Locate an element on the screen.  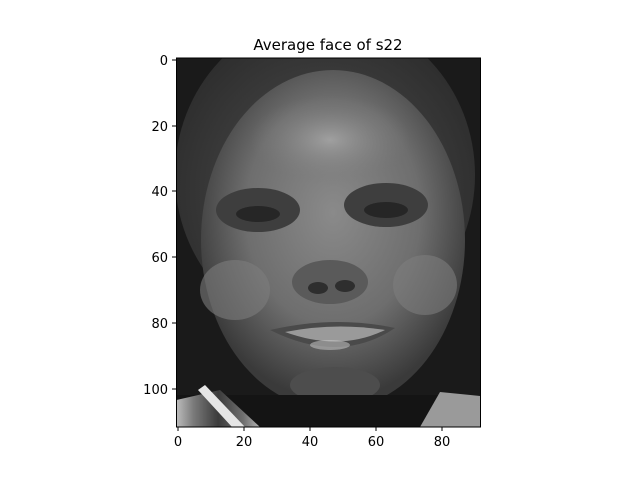
x-tick-label: 80 is located at coordinates (442, 442).